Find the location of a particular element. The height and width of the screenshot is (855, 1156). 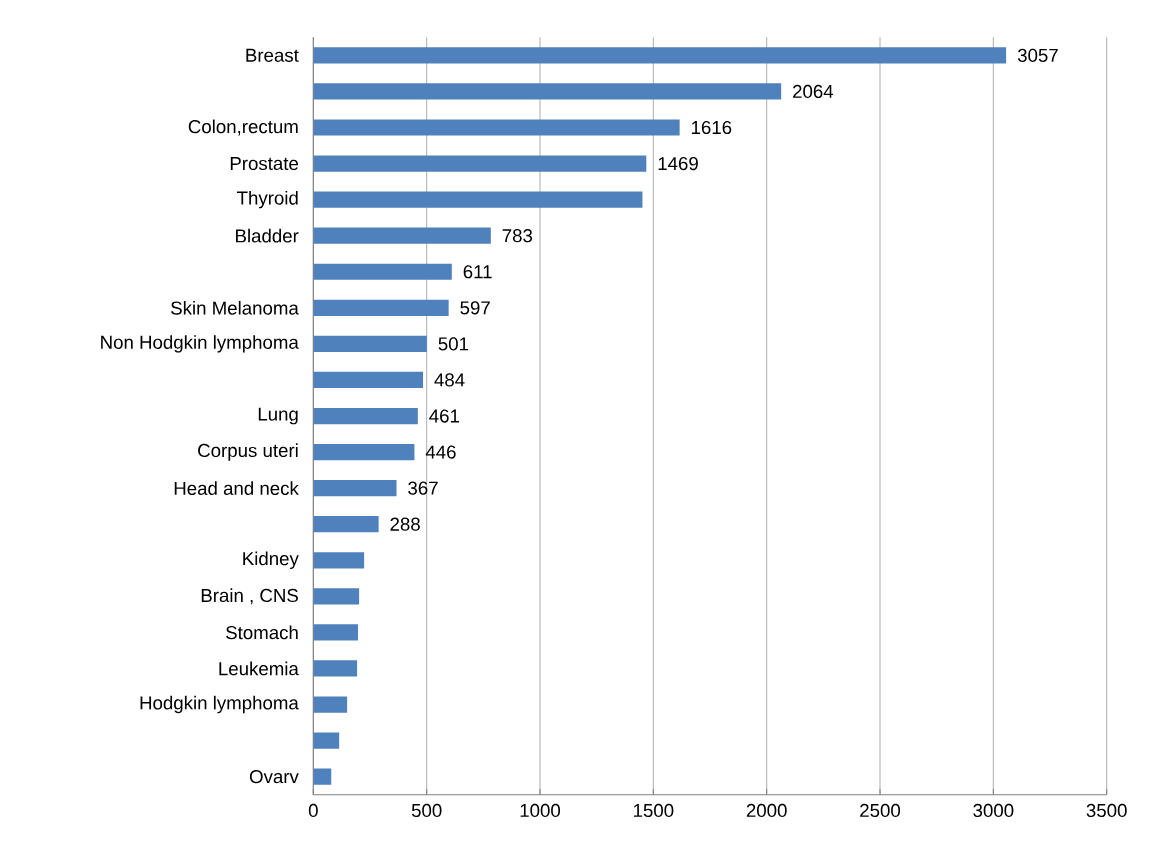

data-label: 611 is located at coordinates (477, 272).